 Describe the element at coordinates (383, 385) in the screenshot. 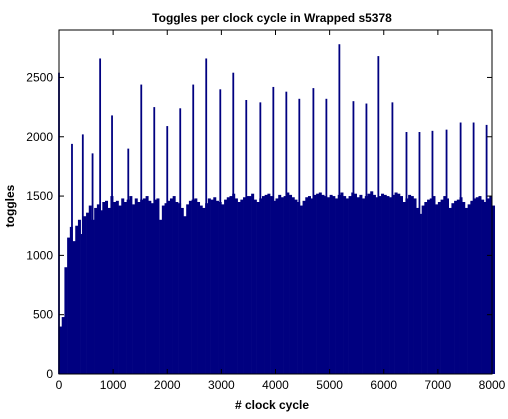

I see `x-tick-label: 6000` at that location.